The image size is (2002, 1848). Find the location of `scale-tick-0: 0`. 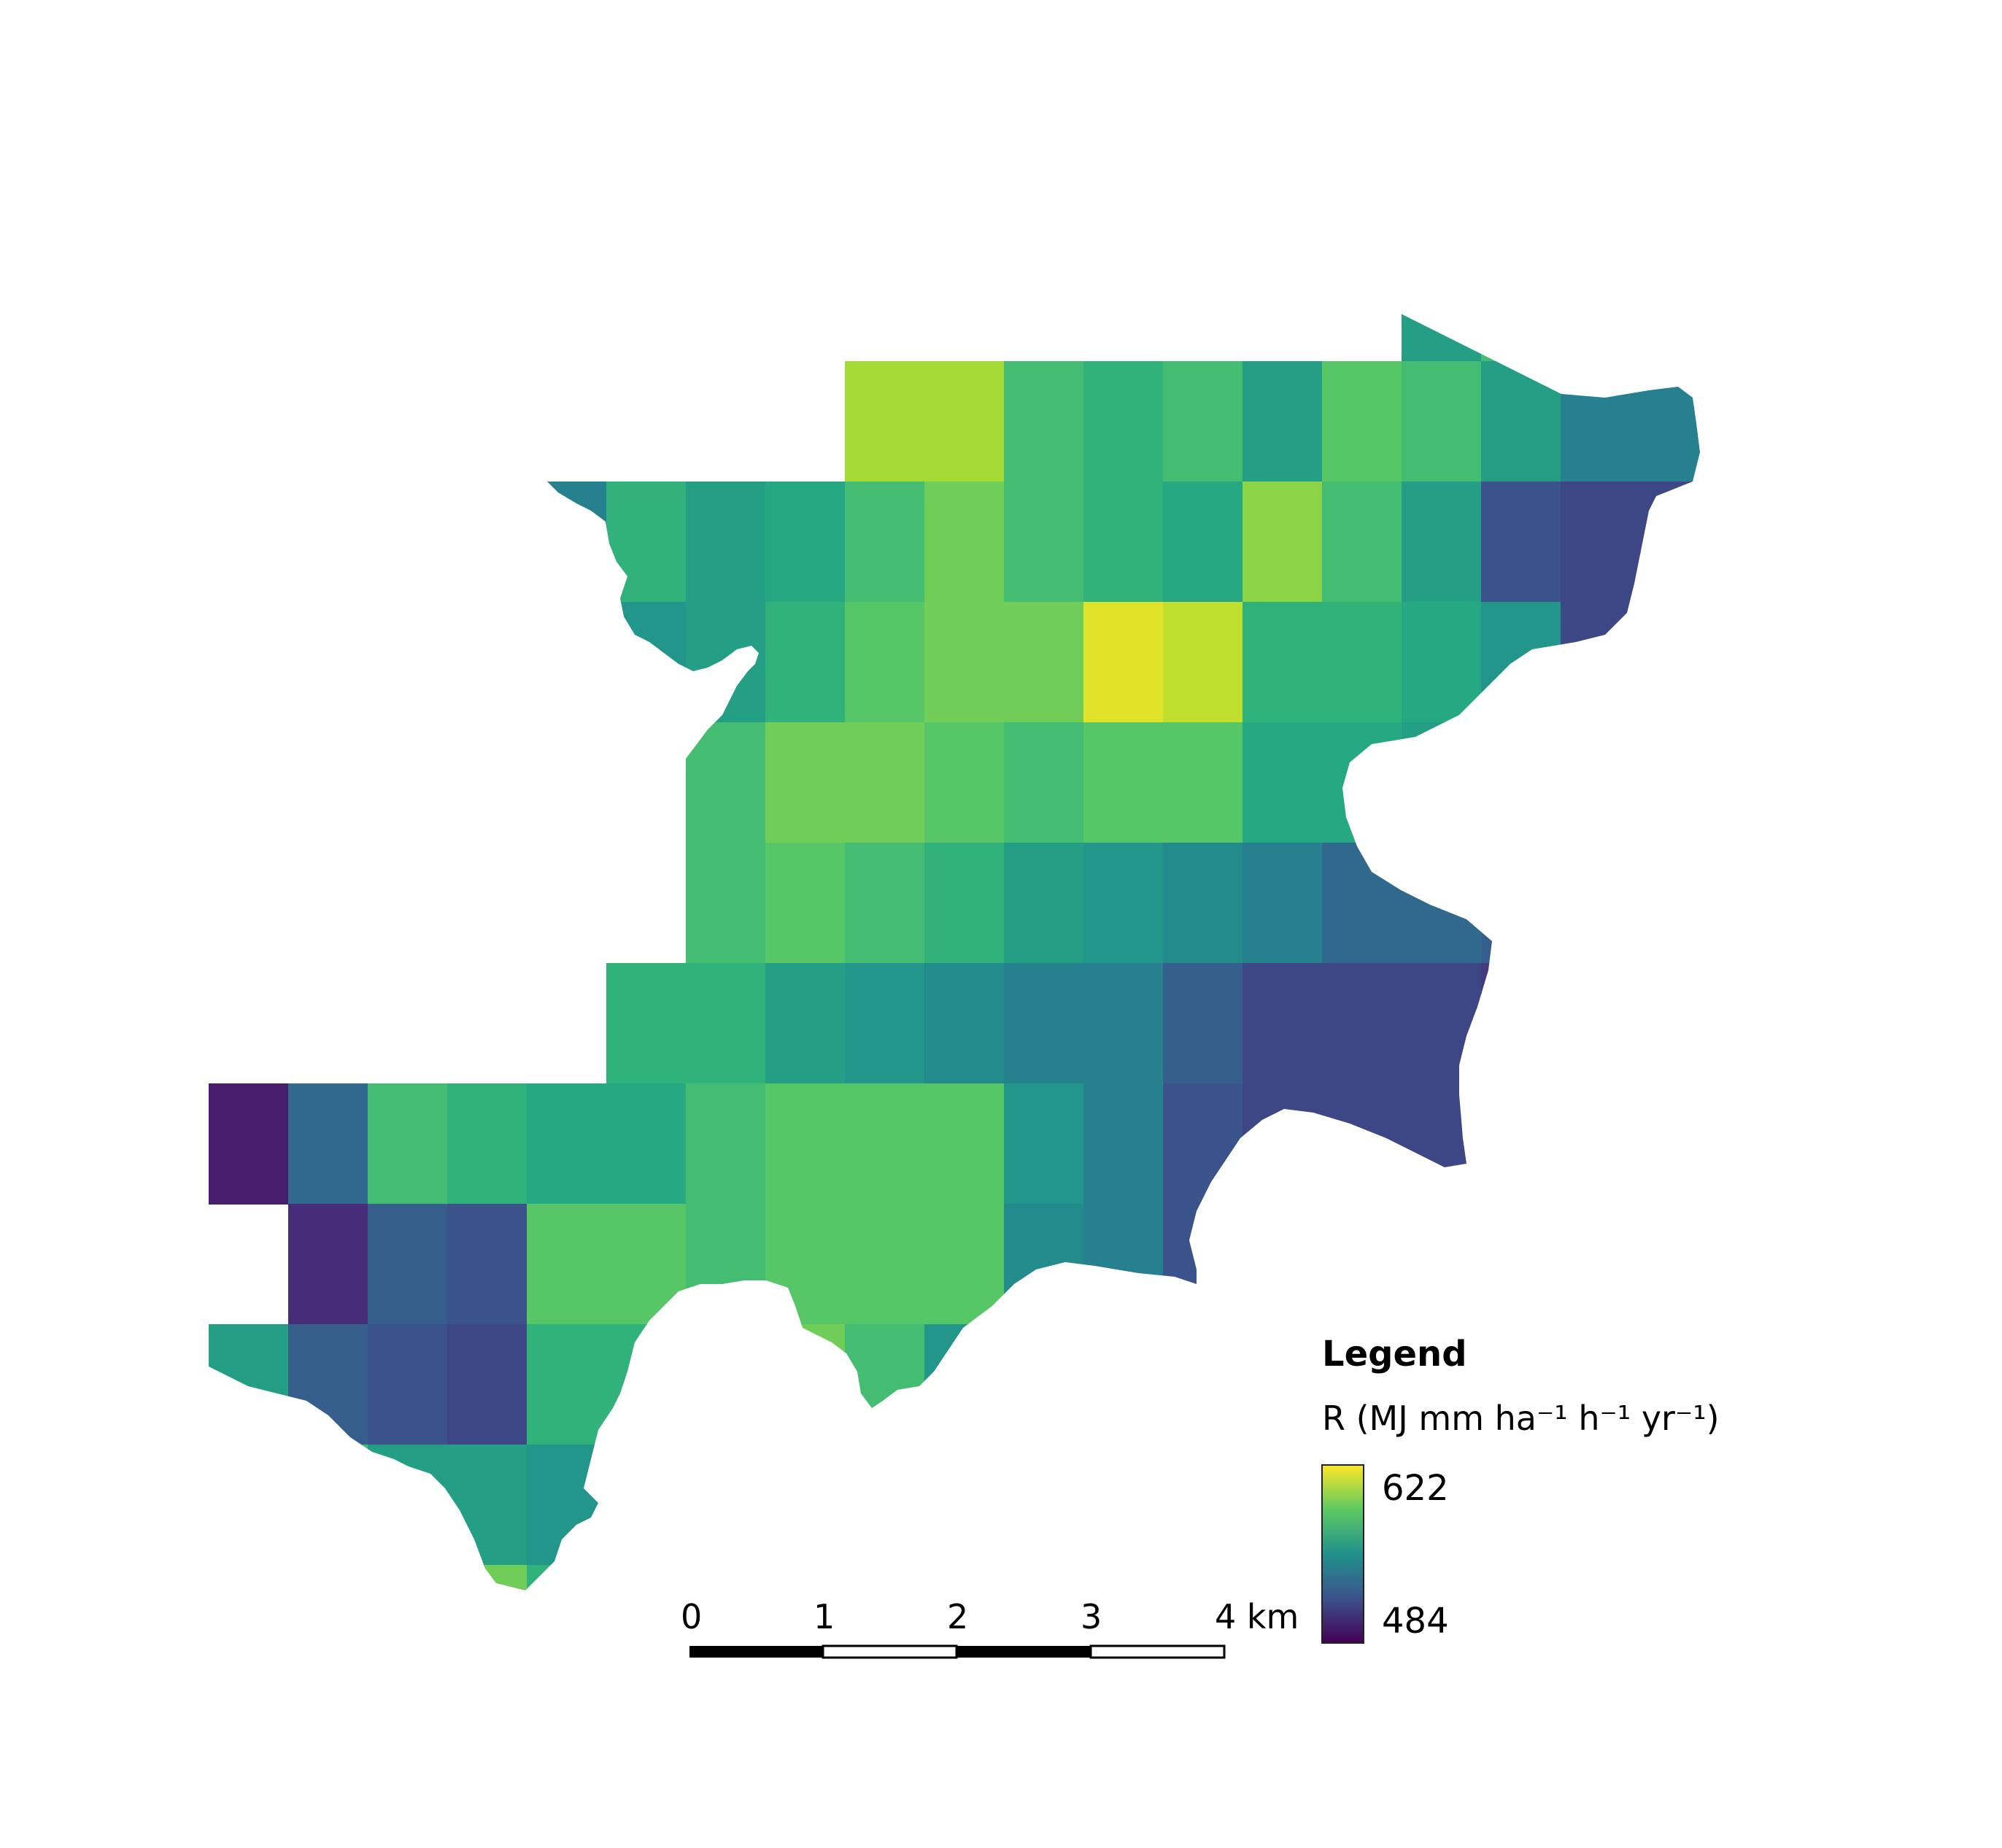

scale-tick-0: 0 is located at coordinates (691, 1617).